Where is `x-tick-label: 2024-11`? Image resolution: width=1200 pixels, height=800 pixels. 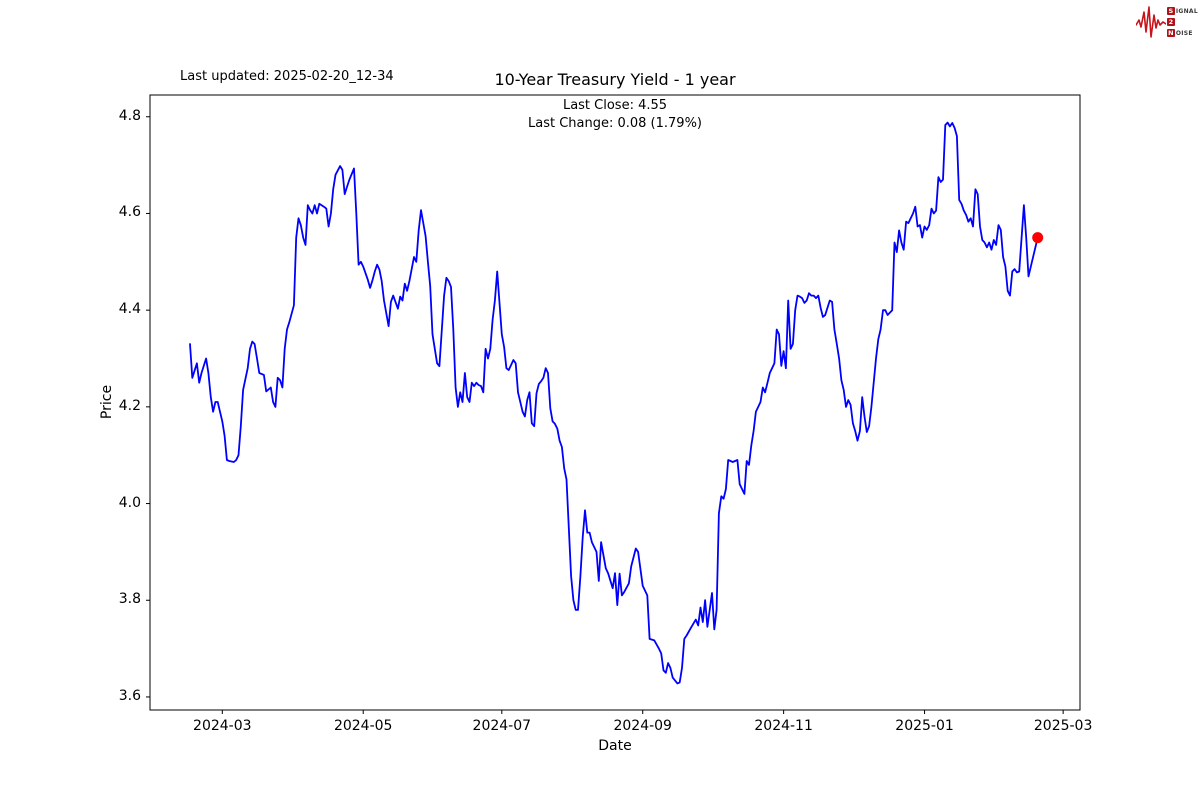
x-tick-label: 2024-11 is located at coordinates (783, 726).